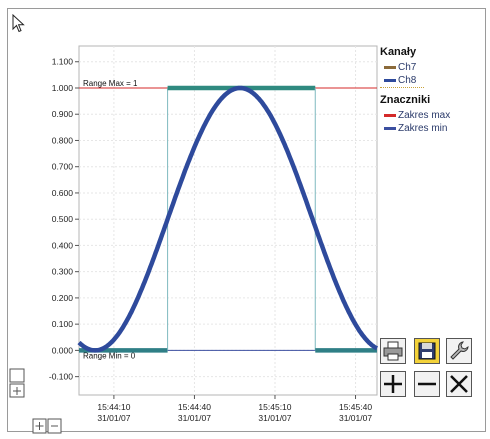 This screenshot has height=439, width=490. What do you see at coordinates (63, 298) in the screenshot?
I see `y-tick-label: 0.200` at bounding box center [63, 298].